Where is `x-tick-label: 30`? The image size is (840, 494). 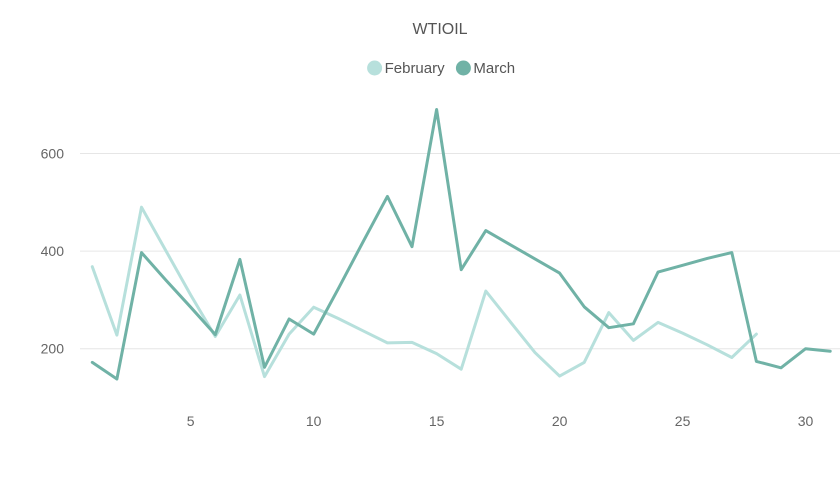 x-tick-label: 30 is located at coordinates (806, 421).